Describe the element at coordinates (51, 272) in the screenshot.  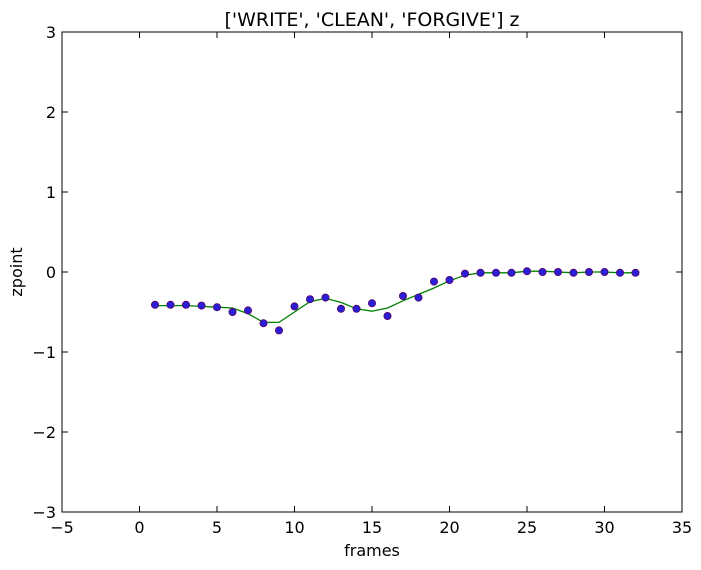
I see `y-tick-label: 0` at that location.